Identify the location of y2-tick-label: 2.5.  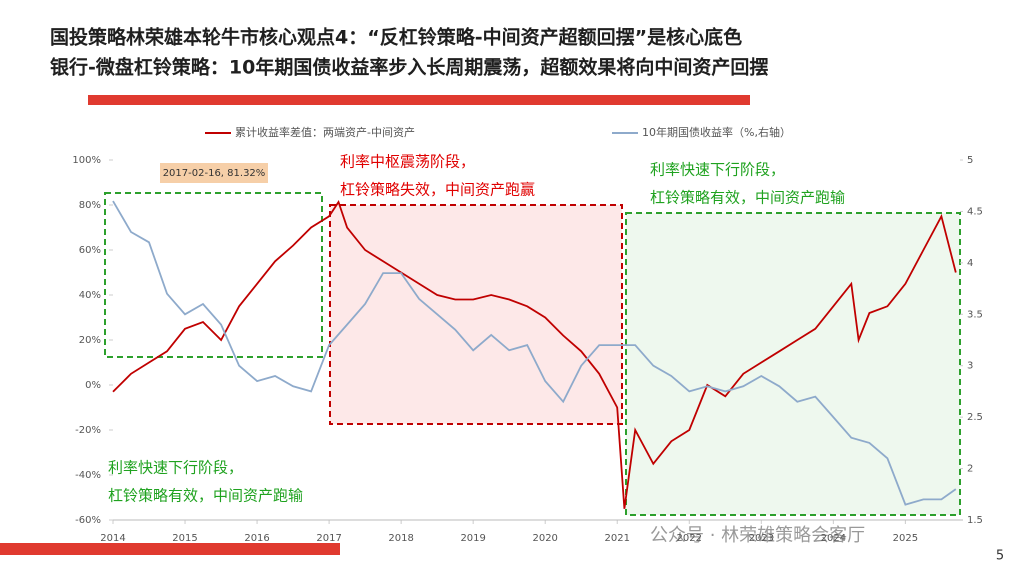
(975, 417).